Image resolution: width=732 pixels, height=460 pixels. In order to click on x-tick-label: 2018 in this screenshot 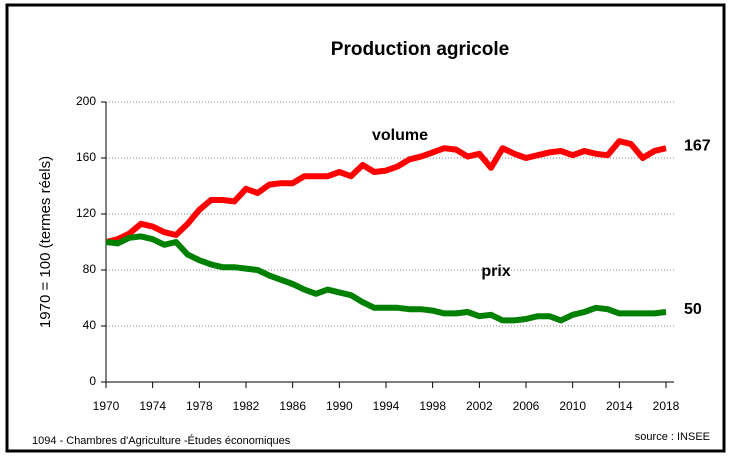, I will do `click(666, 406)`.